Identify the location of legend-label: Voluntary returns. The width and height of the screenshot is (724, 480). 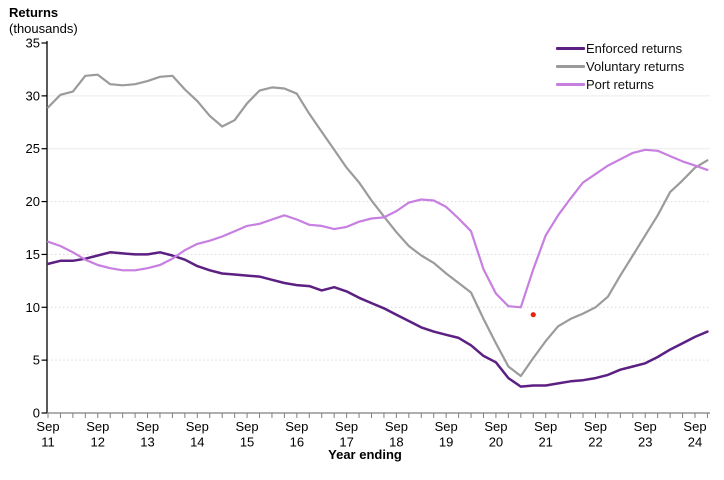
(635, 66).